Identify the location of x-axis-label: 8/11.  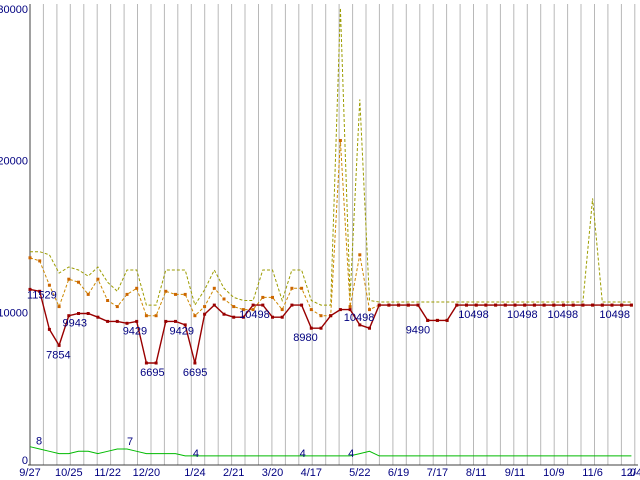
(476, 473).